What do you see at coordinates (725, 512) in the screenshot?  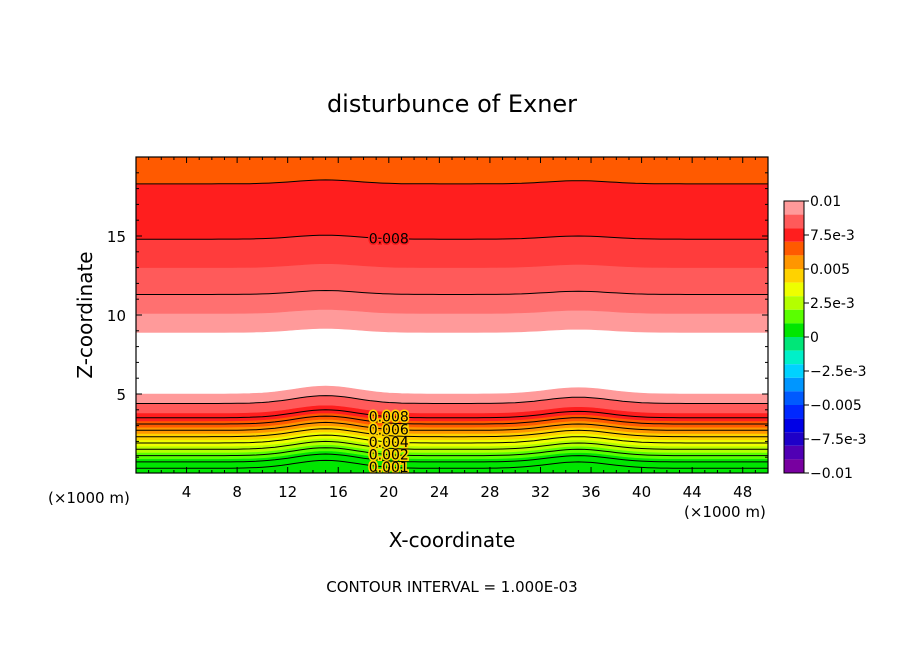 I see `x-unit-label-right: (×1000 m)` at bounding box center [725, 512].